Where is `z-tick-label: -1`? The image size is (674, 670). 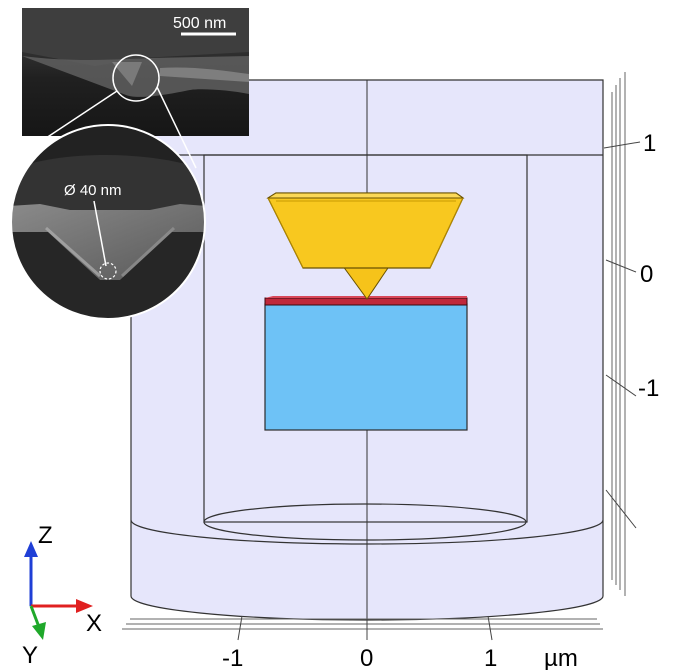 z-tick-label: -1 is located at coordinates (648, 388).